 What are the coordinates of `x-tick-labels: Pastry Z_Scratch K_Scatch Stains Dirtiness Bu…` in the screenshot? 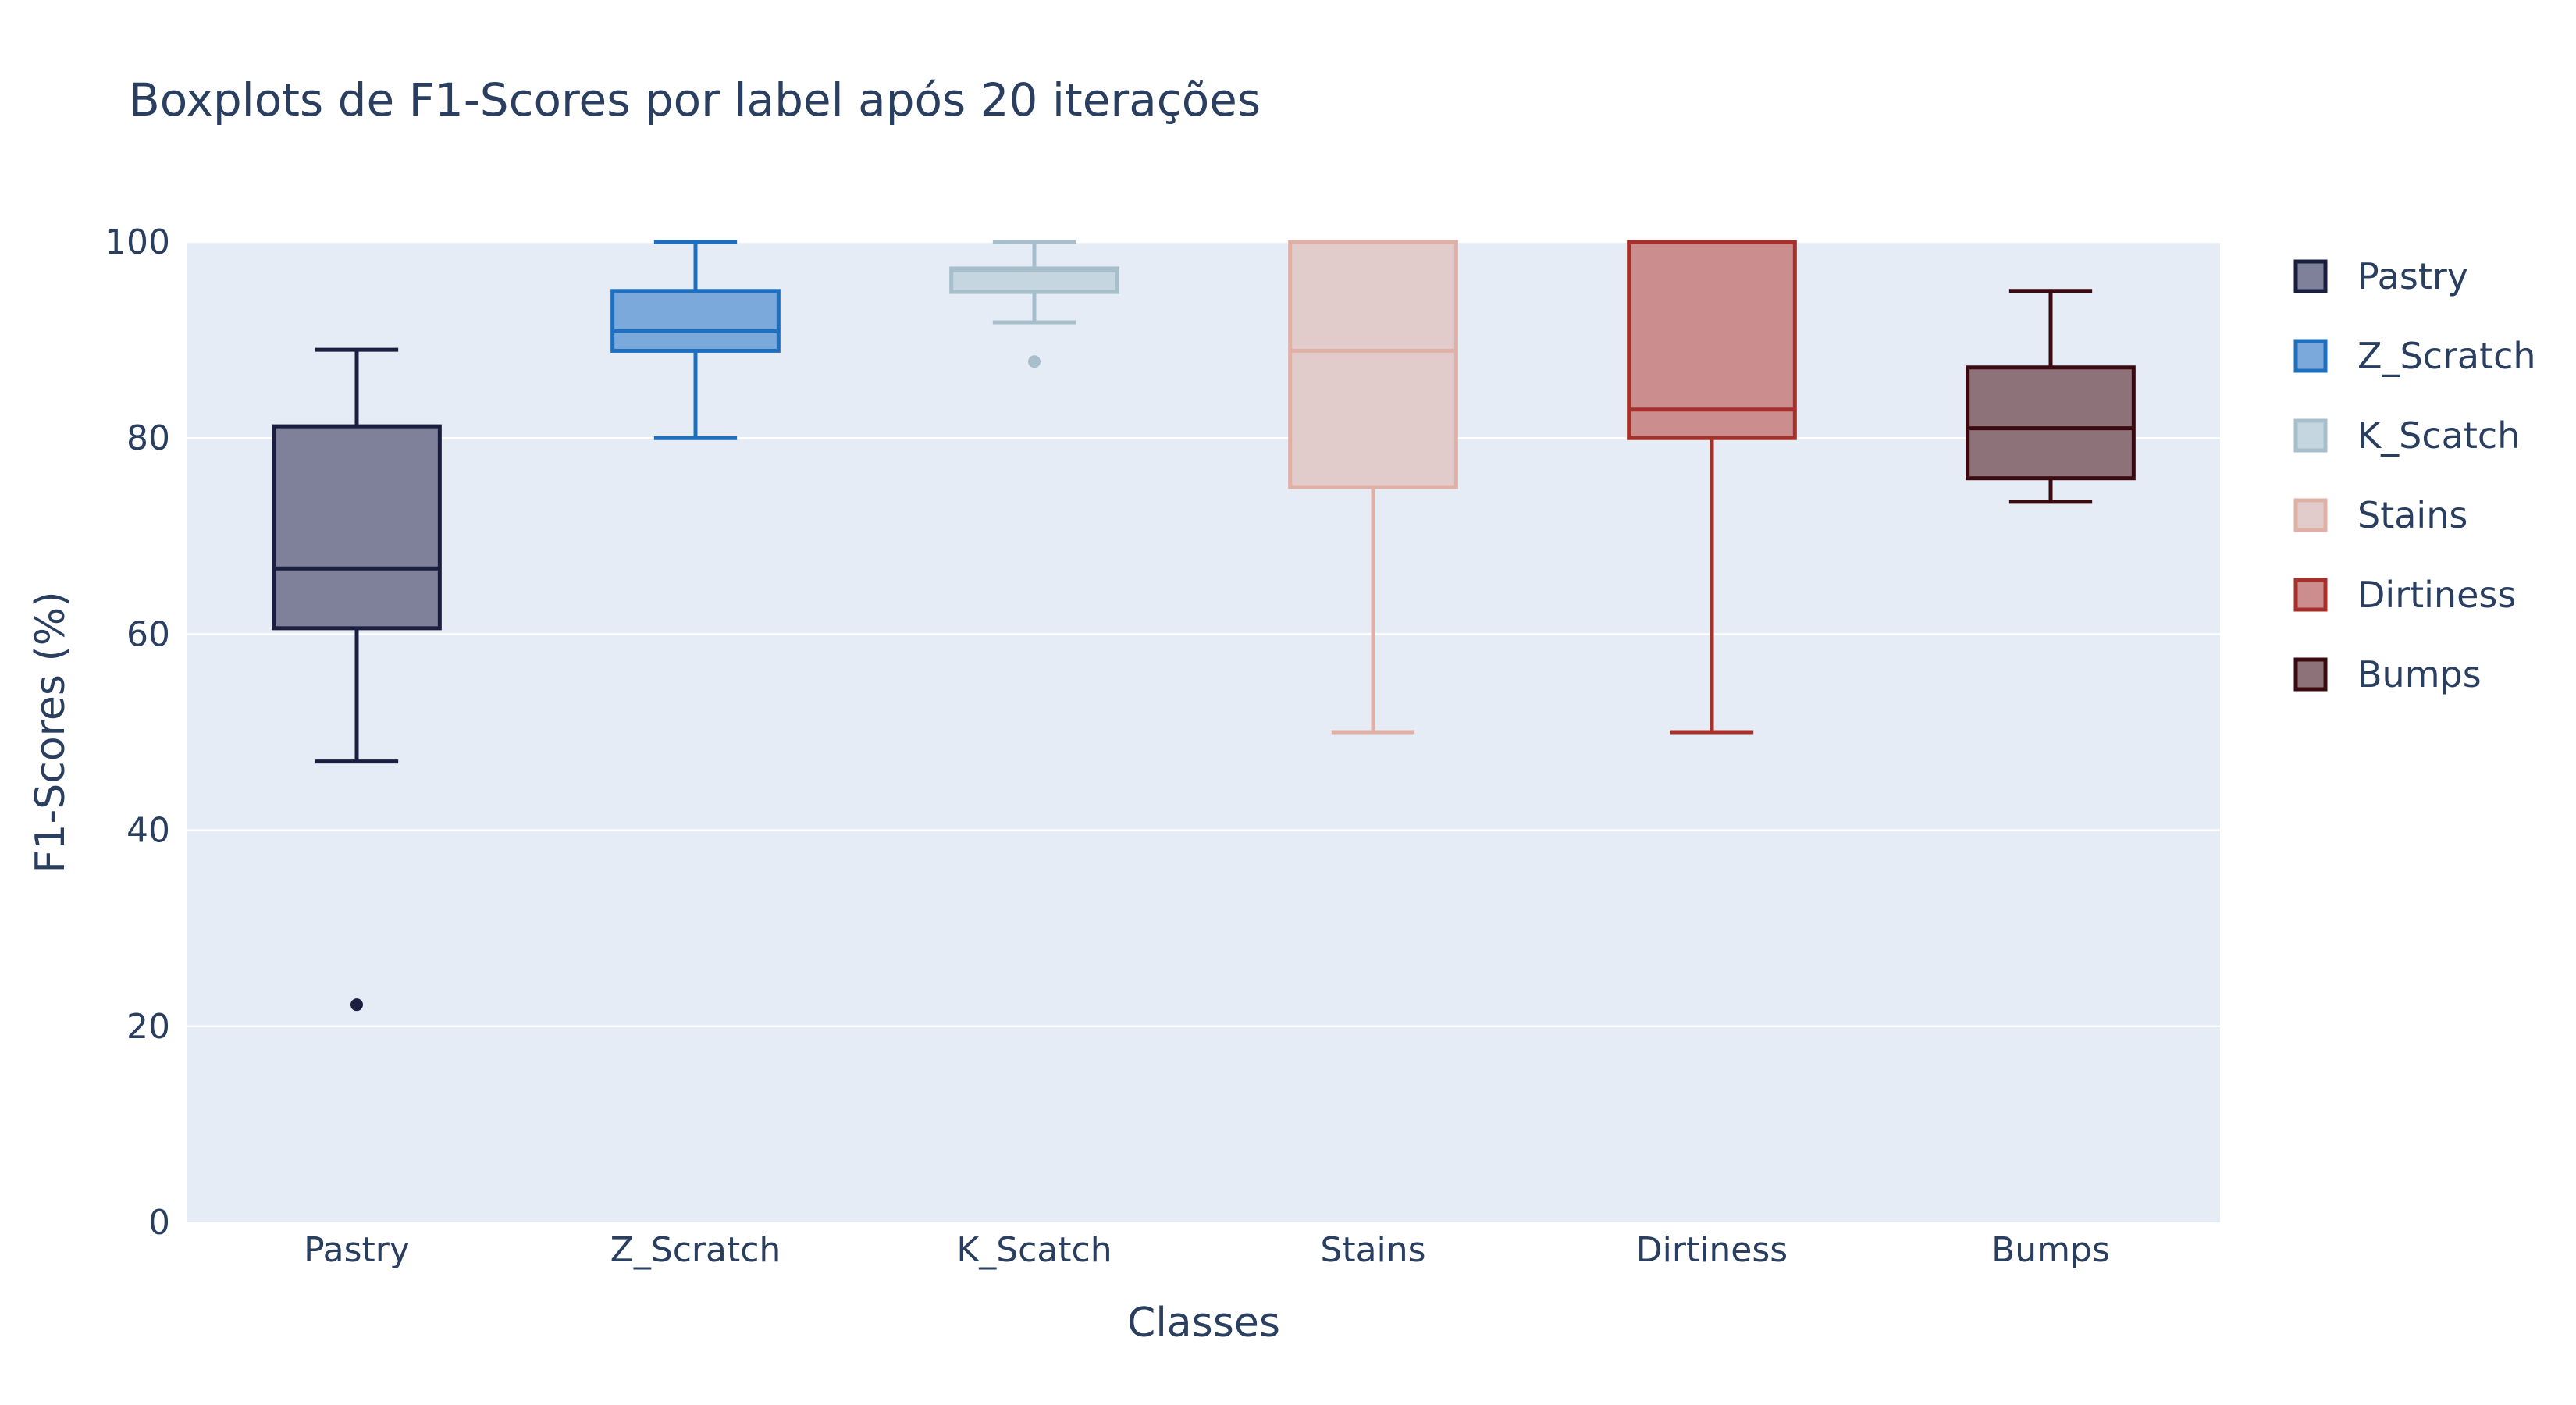 It's located at (1207, 1250).